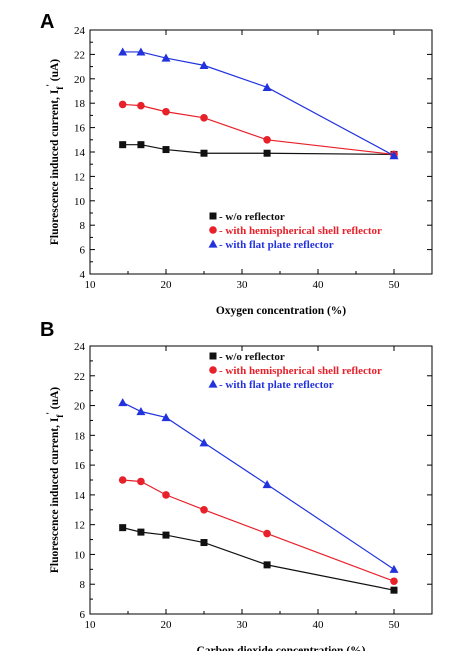 This screenshot has height=651, width=474. What do you see at coordinates (395, 625) in the screenshot?
I see `panel-b-x-tick-label: 50` at bounding box center [395, 625].